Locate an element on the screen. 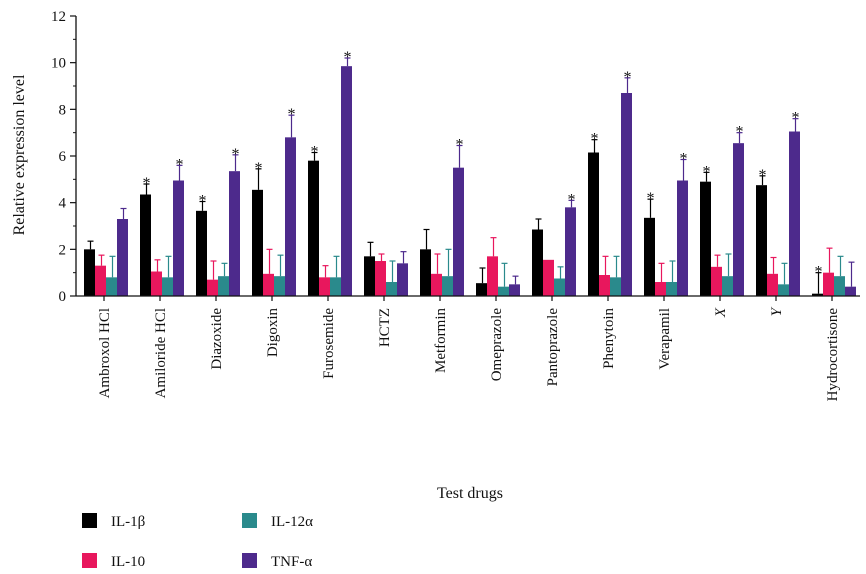 Image resolution: width=866 pixels, height=574 pixels. y-tick-label: 0 is located at coordinates (63, 297).